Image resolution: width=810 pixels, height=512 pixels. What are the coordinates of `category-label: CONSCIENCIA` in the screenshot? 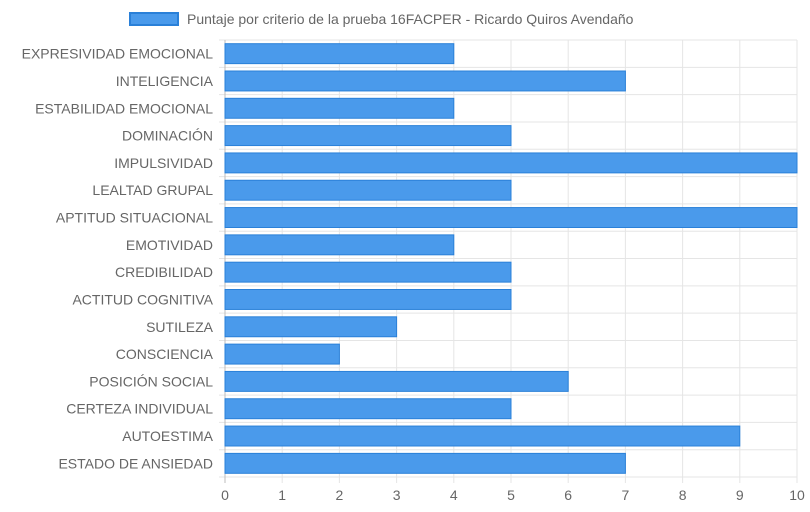 It's located at (165, 354).